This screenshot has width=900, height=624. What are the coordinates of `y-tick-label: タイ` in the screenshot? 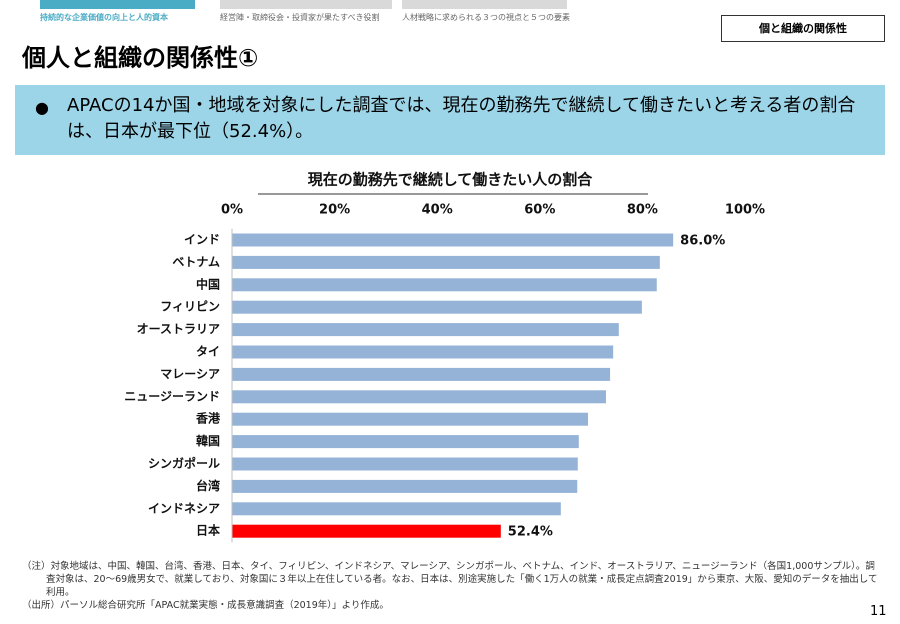 It's located at (208, 352).